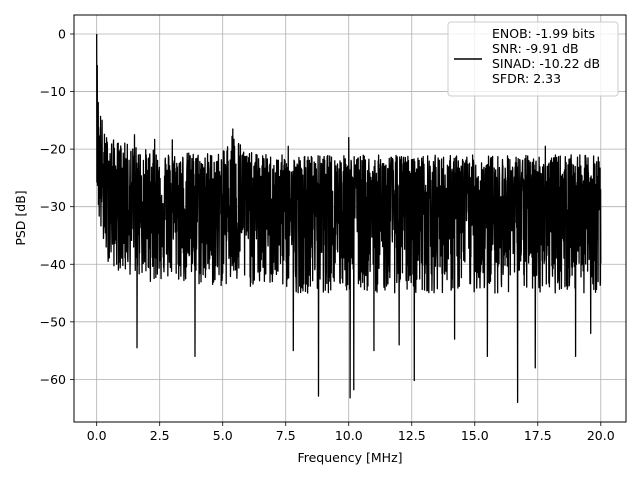 This screenshot has height=480, width=640. I want to click on x-tick-label-5: 12.5, so click(412, 435).